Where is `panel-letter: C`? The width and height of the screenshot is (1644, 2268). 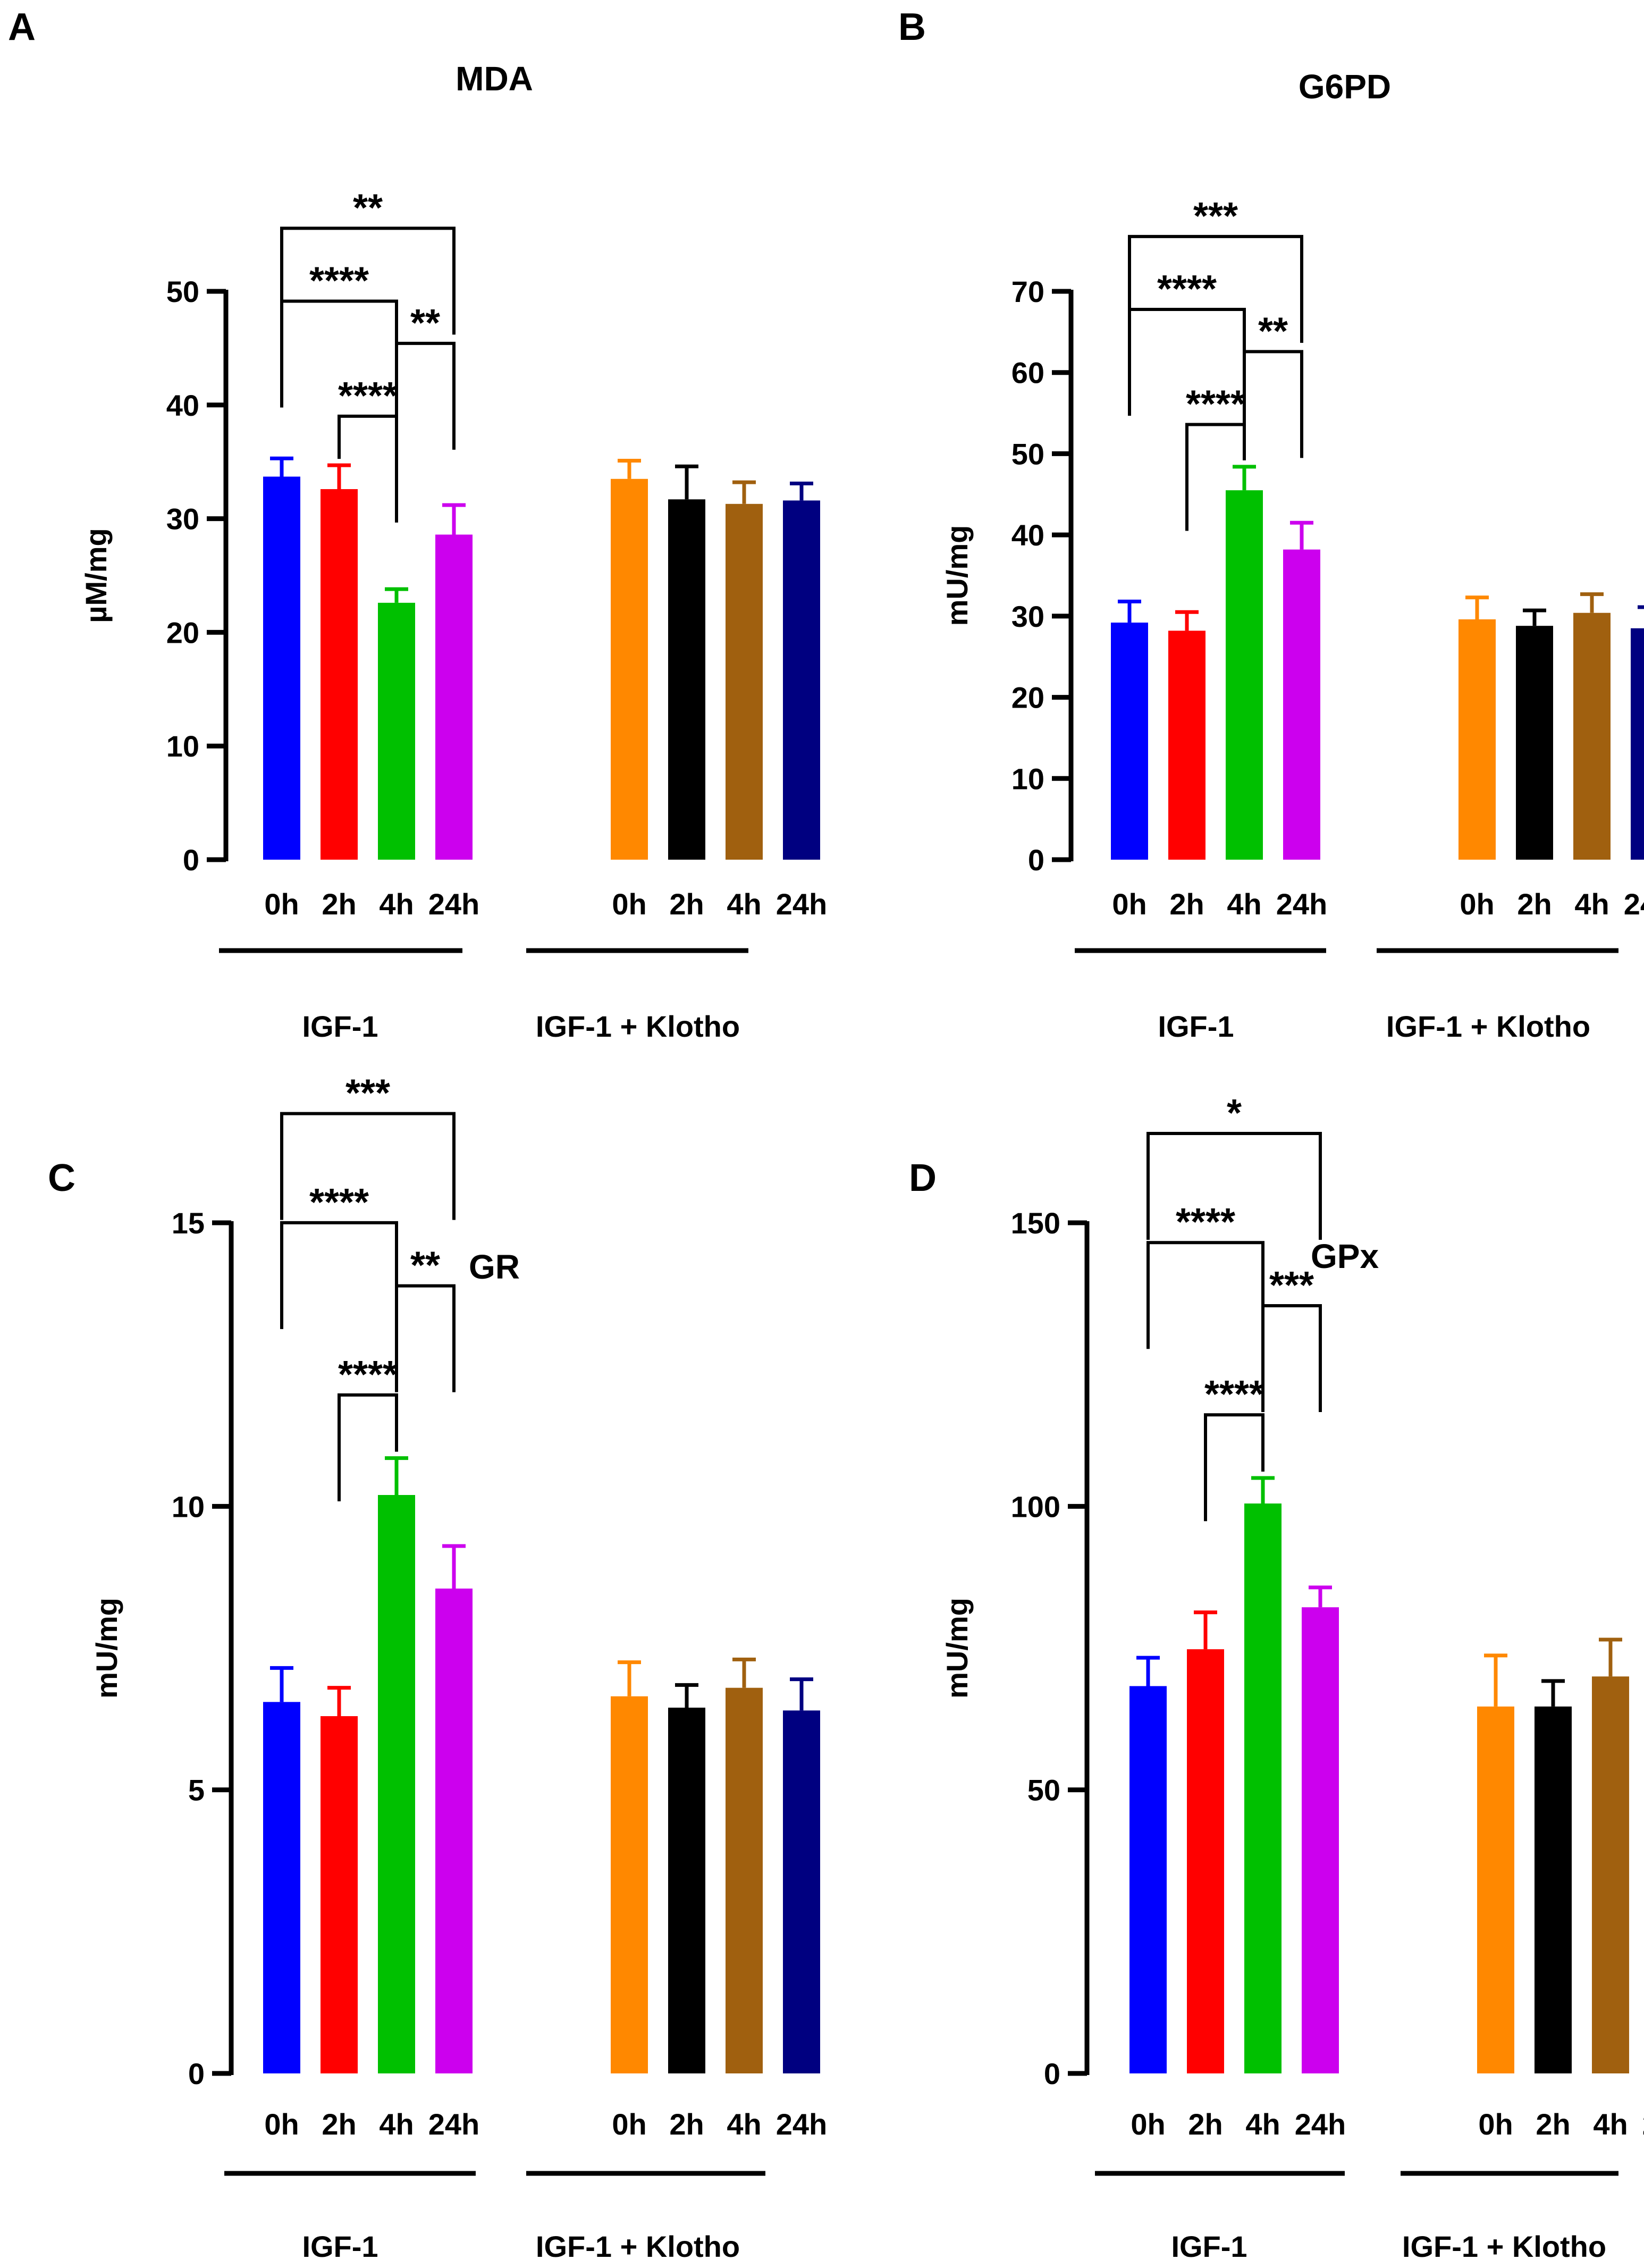 panel-letter: C is located at coordinates (62, 1178).